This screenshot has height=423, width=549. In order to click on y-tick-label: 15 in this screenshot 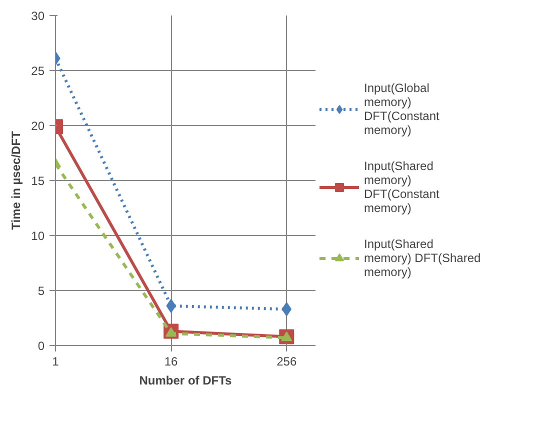, I will do `click(38, 181)`.